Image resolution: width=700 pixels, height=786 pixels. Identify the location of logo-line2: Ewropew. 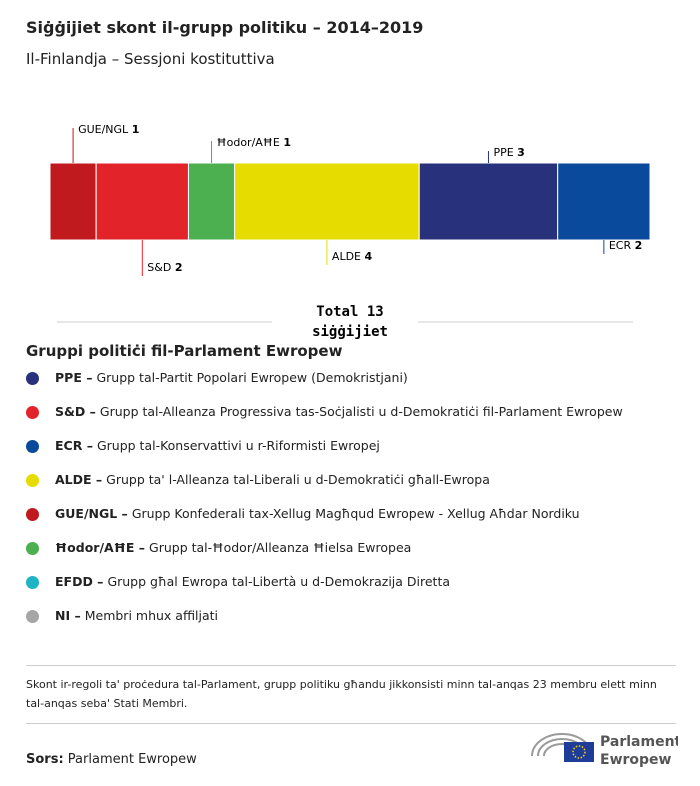
(636, 760).